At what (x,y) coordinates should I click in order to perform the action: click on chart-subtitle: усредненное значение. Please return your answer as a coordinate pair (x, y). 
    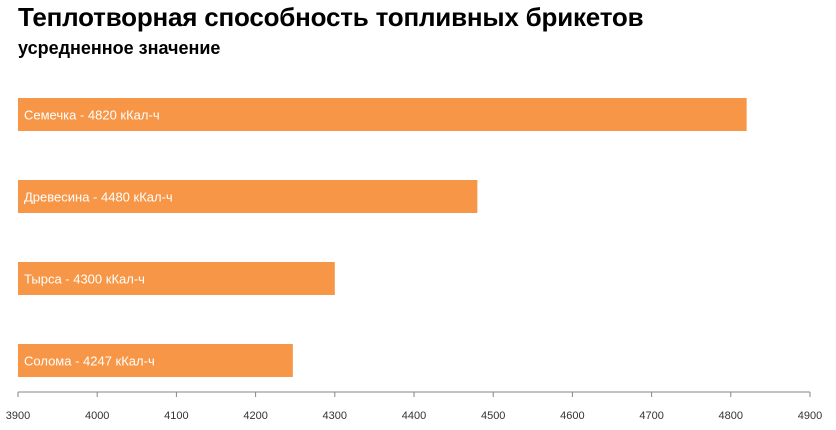
    Looking at the image, I should click on (119, 48).